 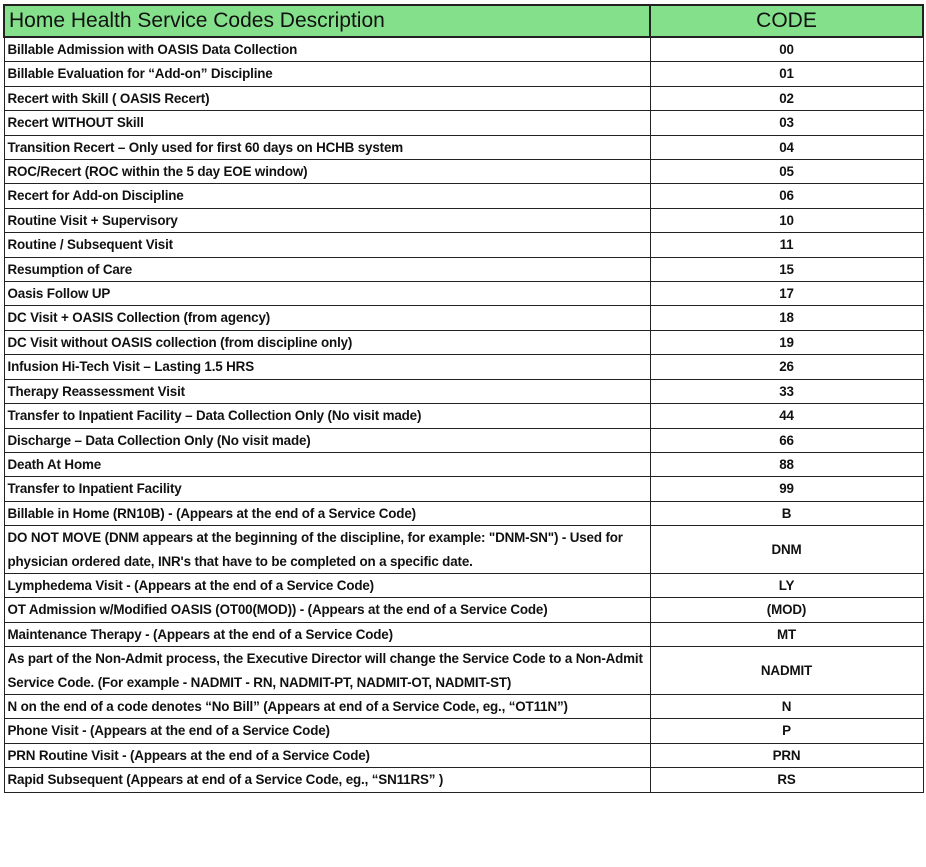 I want to click on row-description: Recert for Add-on Discipline, so click(x=327, y=196).